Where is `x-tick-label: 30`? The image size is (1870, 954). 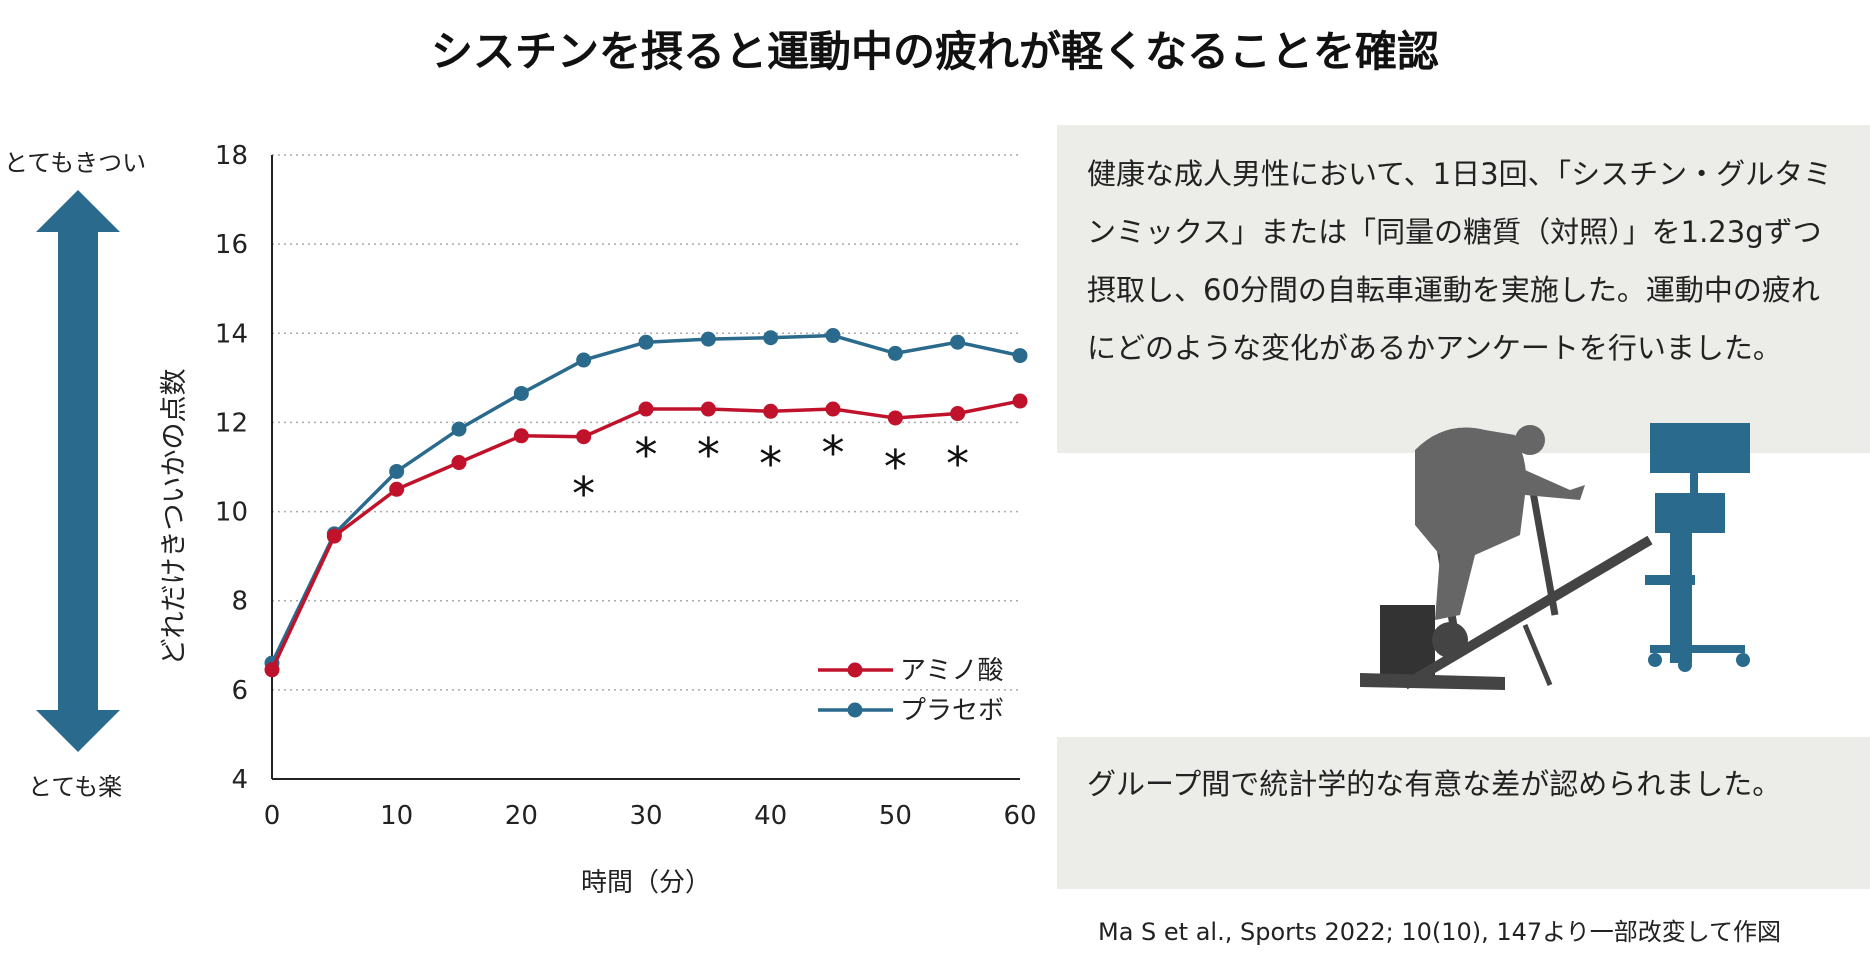
x-tick-label: 30 is located at coordinates (645, 816).